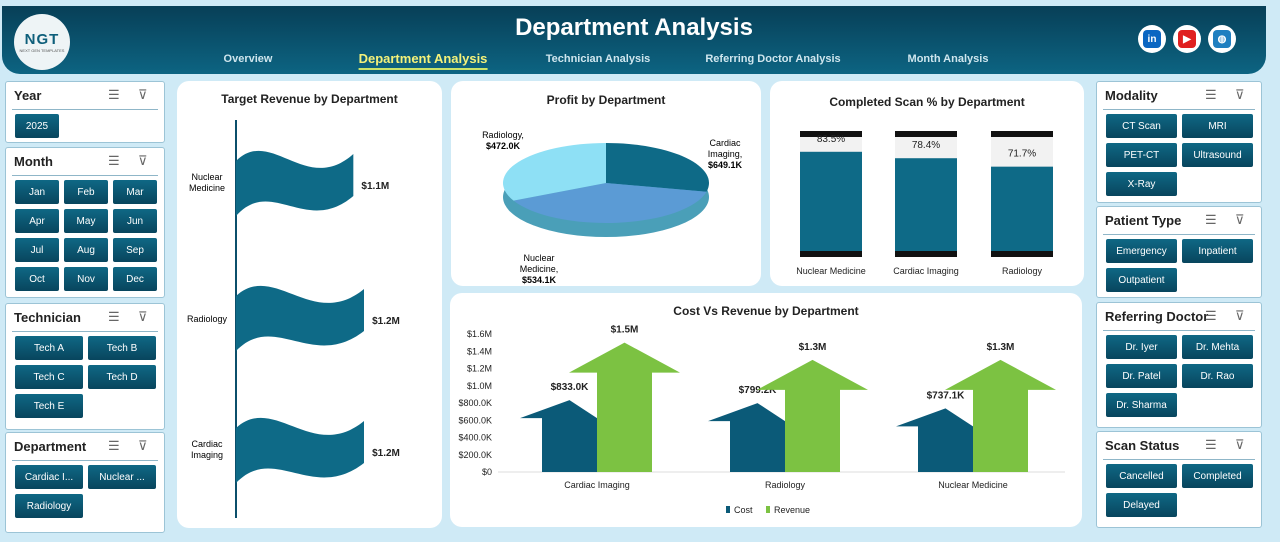 Image resolution: width=1280 pixels, height=542 pixels. I want to click on data-label: Nuclear Medicine, $534.1K, so click(539, 269).